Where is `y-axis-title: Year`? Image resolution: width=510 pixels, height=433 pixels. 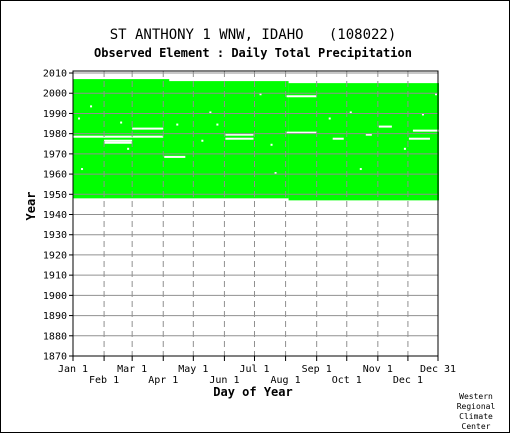 y-axis-title: Year is located at coordinates (31, 206).